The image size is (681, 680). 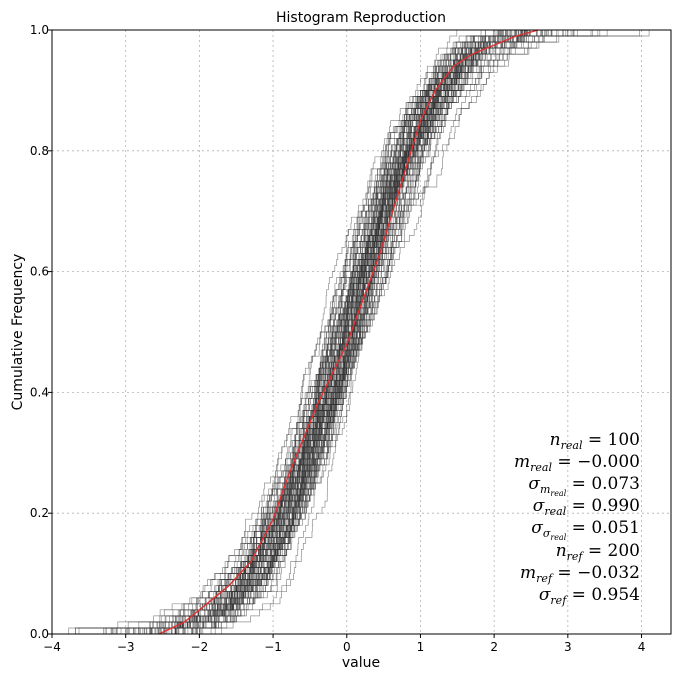 What do you see at coordinates (361, 663) in the screenshot?
I see `x-axis-label: value` at bounding box center [361, 663].